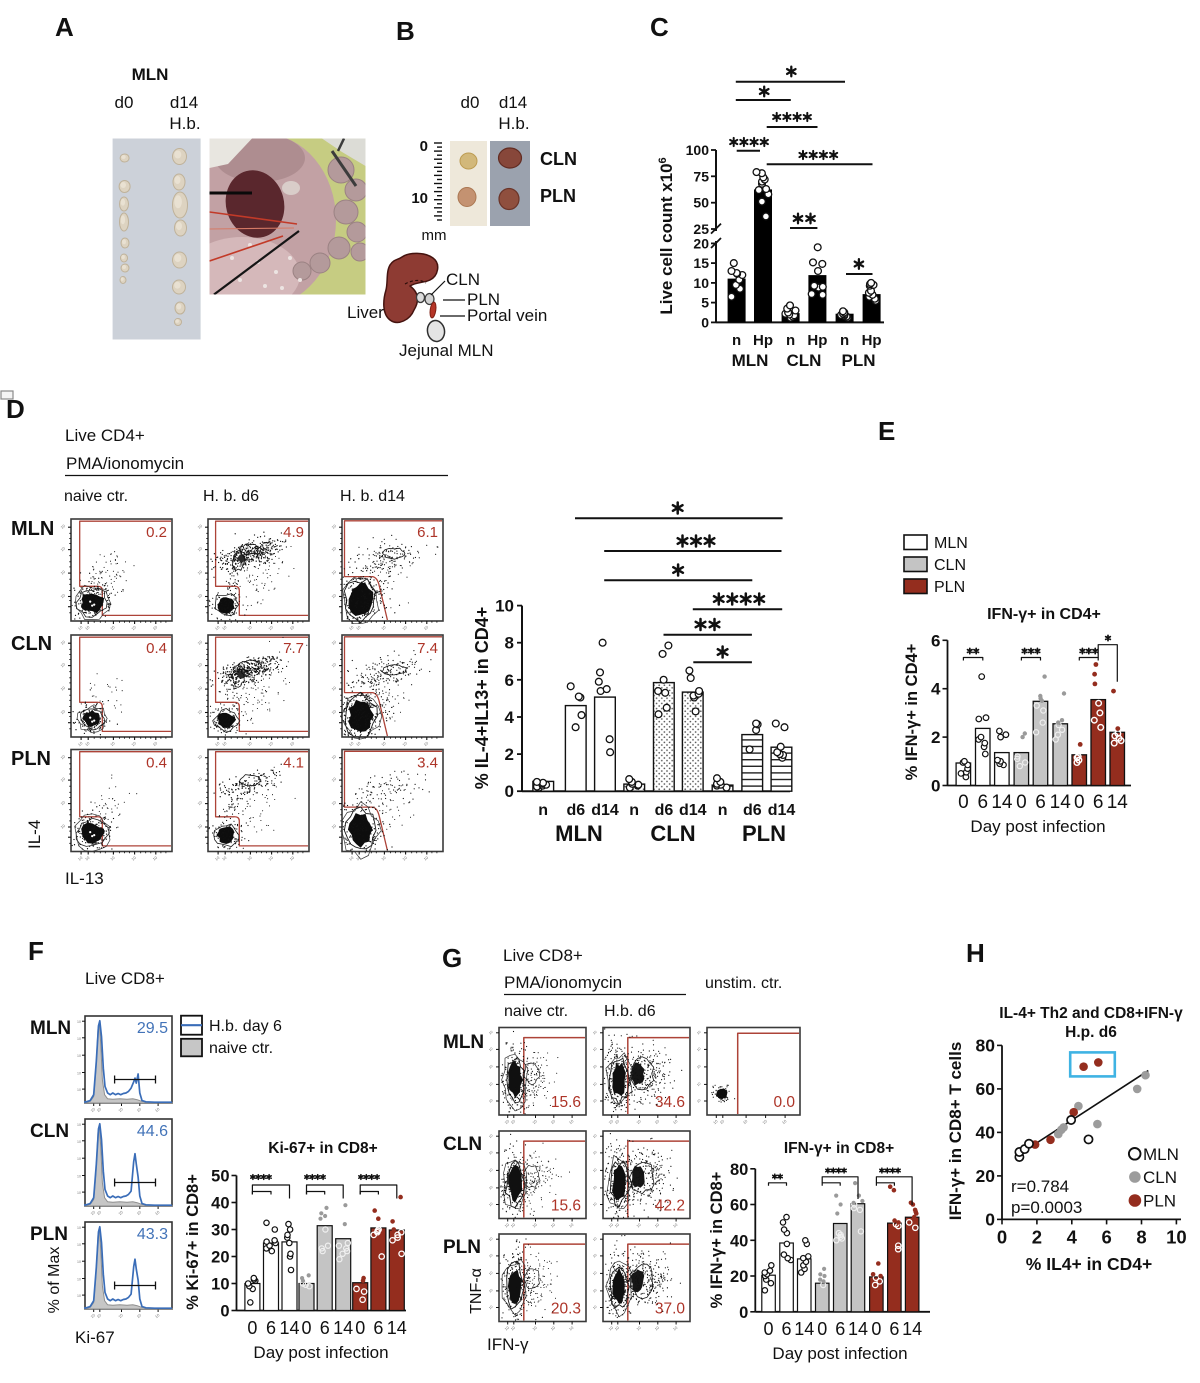  I want to click on svg-text: 60, so click(986, 1089).